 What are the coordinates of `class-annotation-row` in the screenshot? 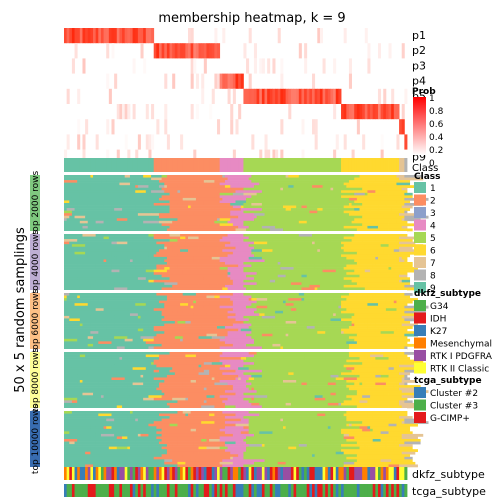 It's located at (236, 165).